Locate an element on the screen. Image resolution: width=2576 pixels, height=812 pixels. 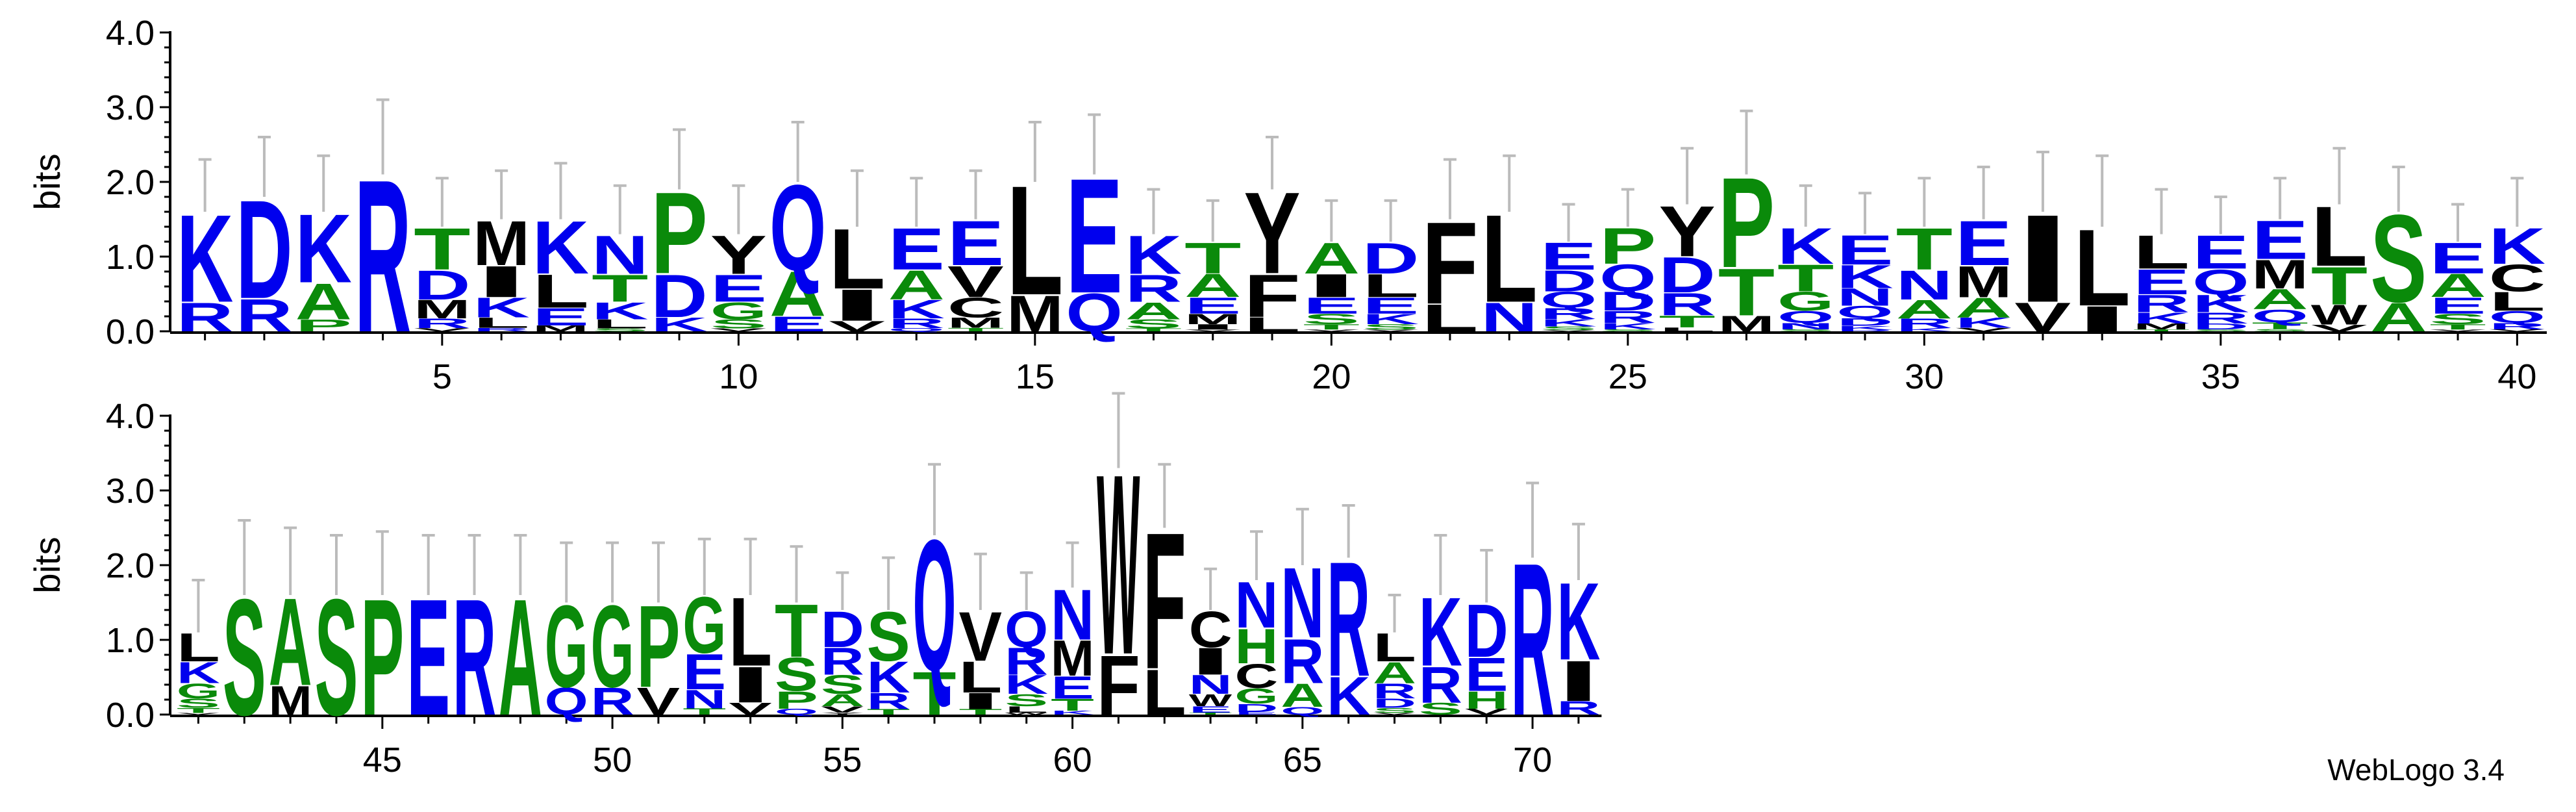
logo-letter-N: N is located at coordinates (1072, 614).